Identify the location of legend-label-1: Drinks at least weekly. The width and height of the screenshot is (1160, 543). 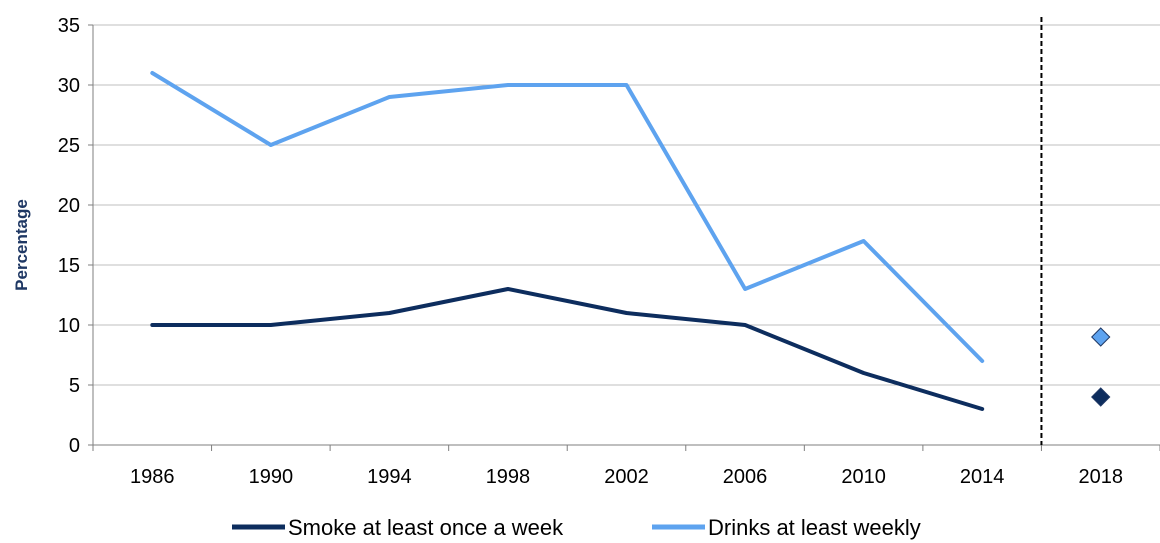
(814, 527).